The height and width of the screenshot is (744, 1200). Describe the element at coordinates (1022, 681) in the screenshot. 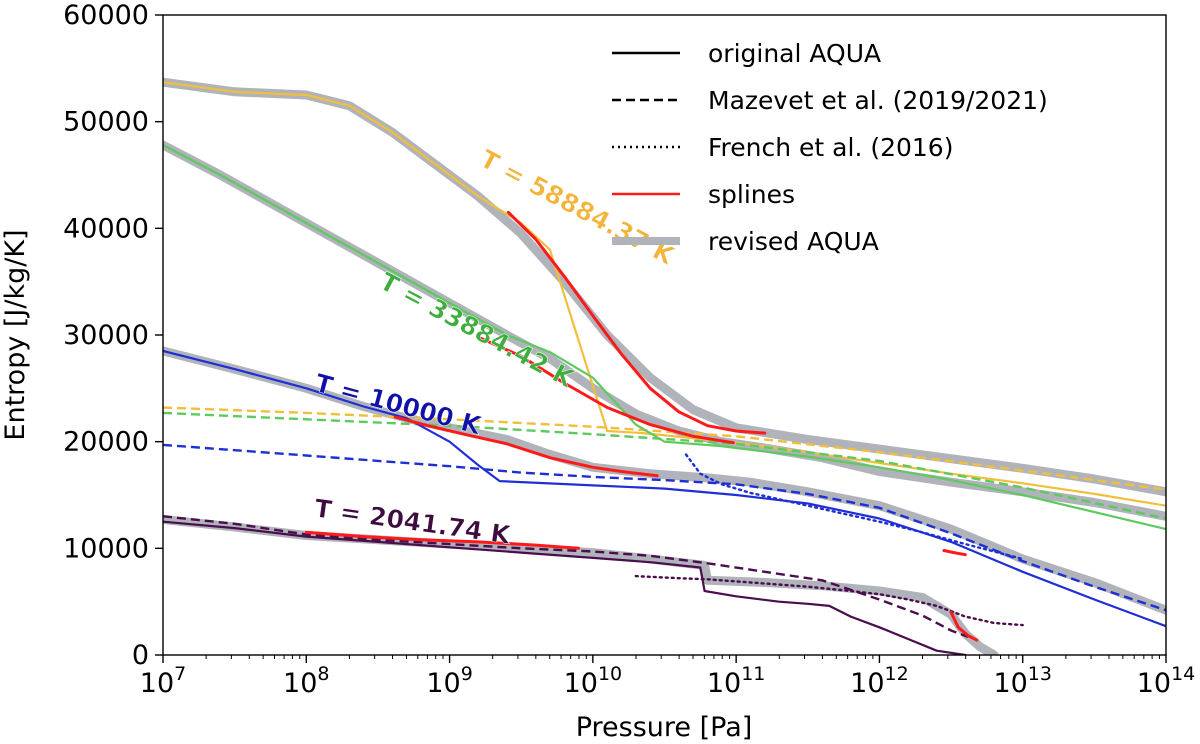

I see `x-tick-label: 10¹³` at that location.